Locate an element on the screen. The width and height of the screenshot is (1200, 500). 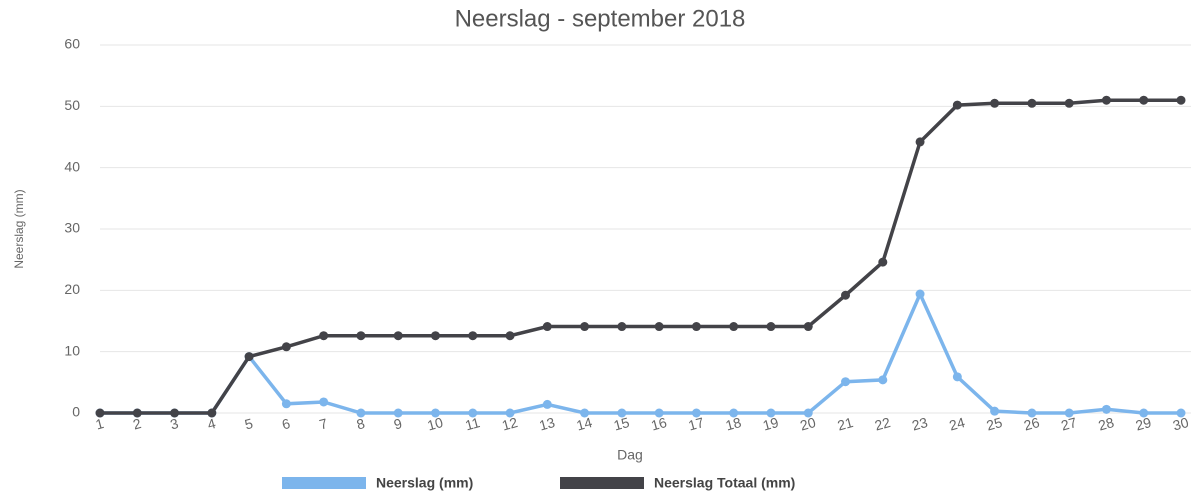
x-tick-label: 21 is located at coordinates (845, 424).